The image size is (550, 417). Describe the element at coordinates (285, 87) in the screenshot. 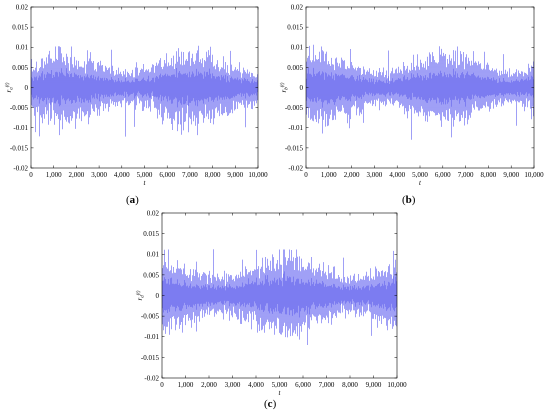

I see `y-axis-label: rb(t)` at that location.